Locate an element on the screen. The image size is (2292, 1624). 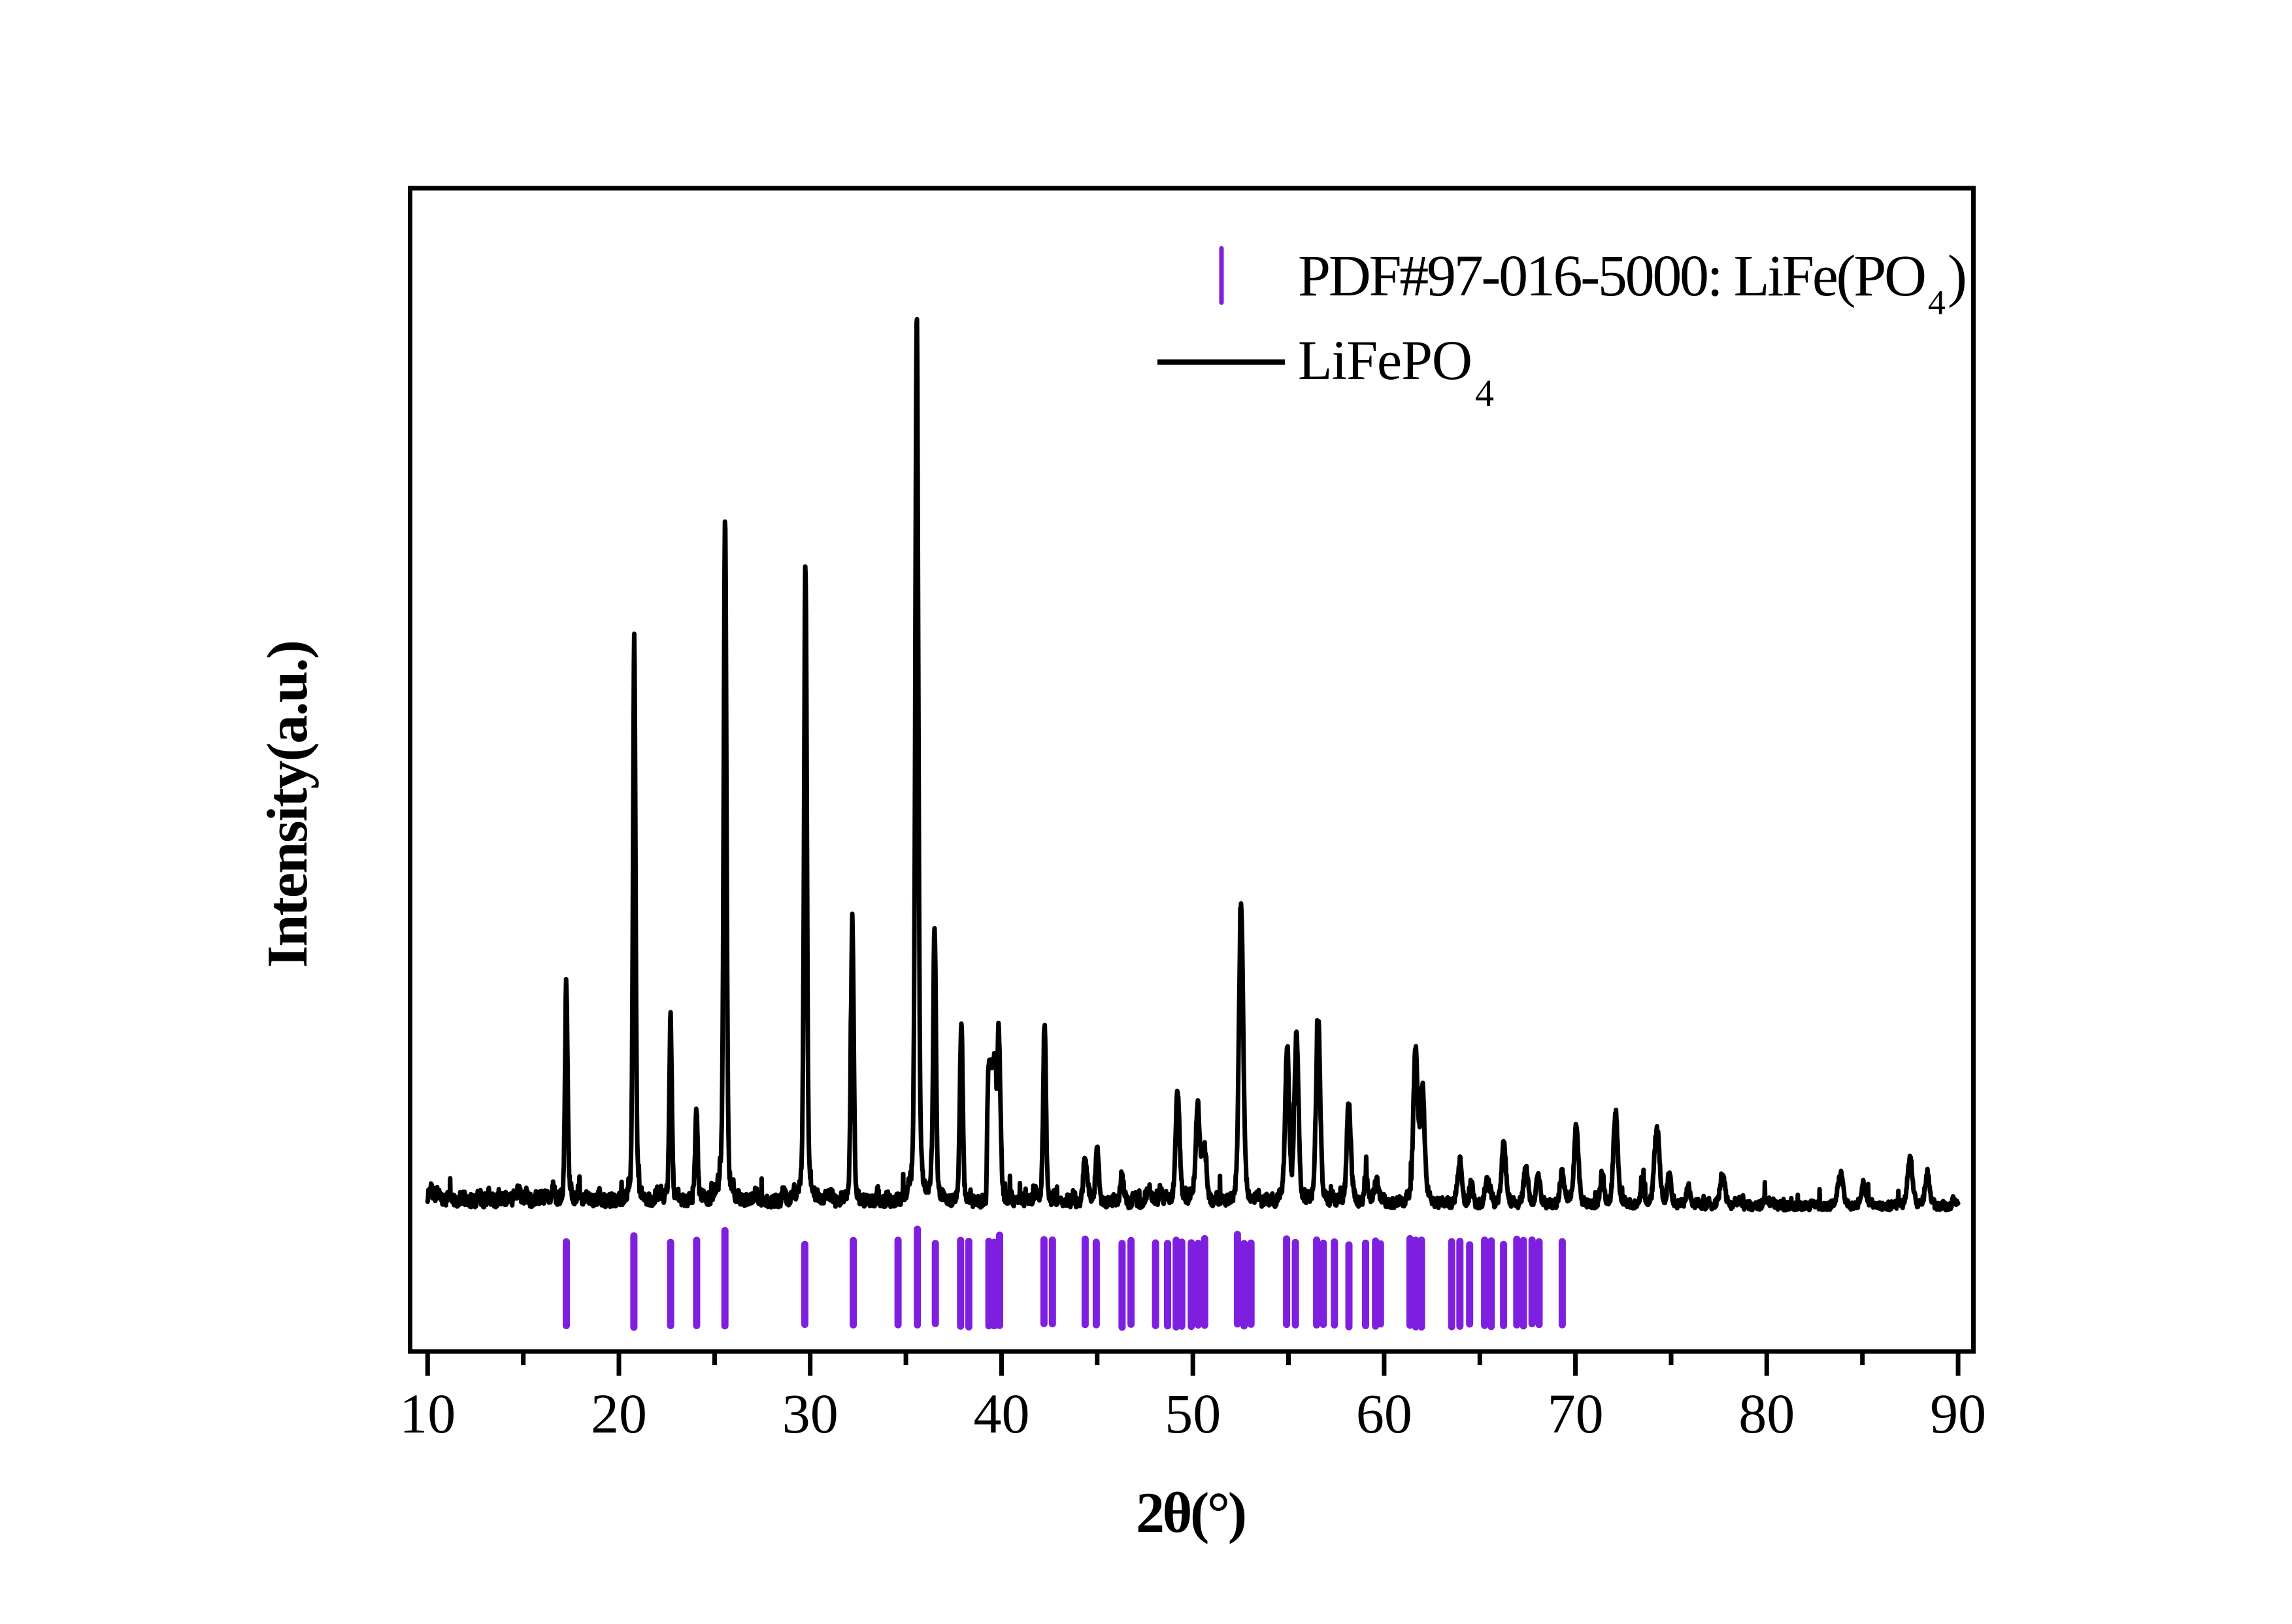
svg-text: PDF#97-016-5000: LiFe(PO is located at coordinates (1613, 276).